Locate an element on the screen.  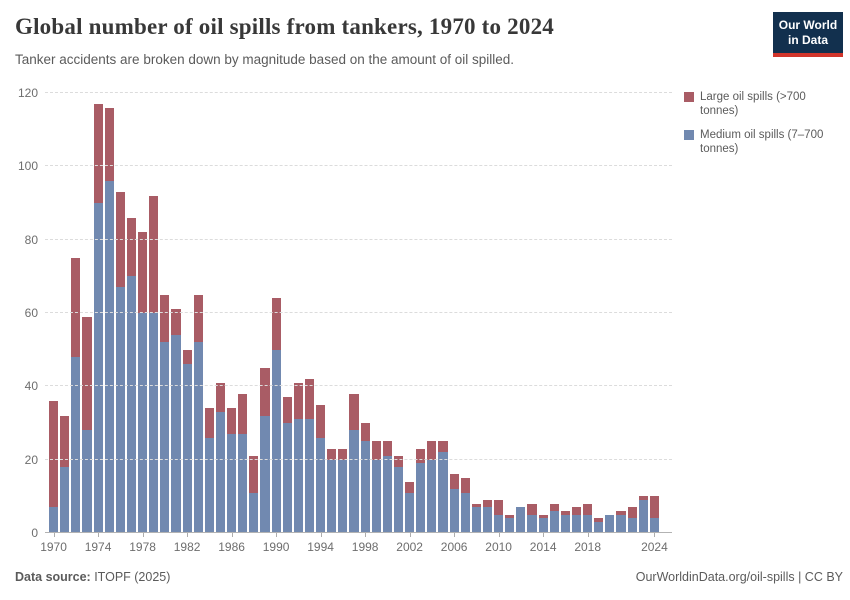
bar-2009 is located at coordinates (487, 313).